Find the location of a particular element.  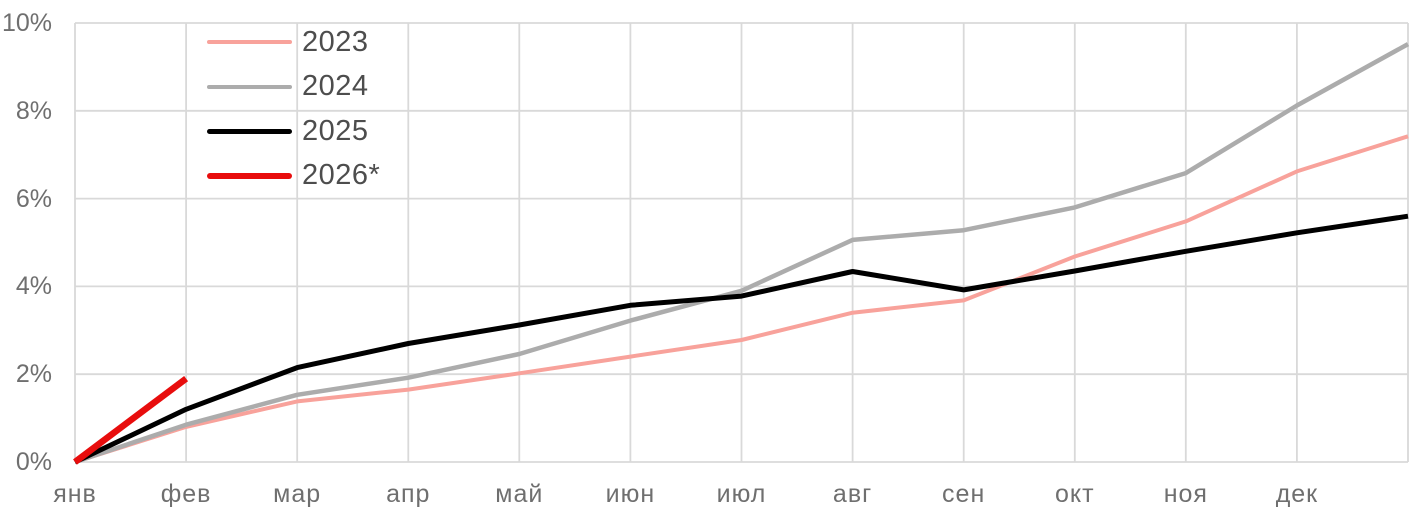

x-axis-tick-label: дек is located at coordinates (1297, 494).